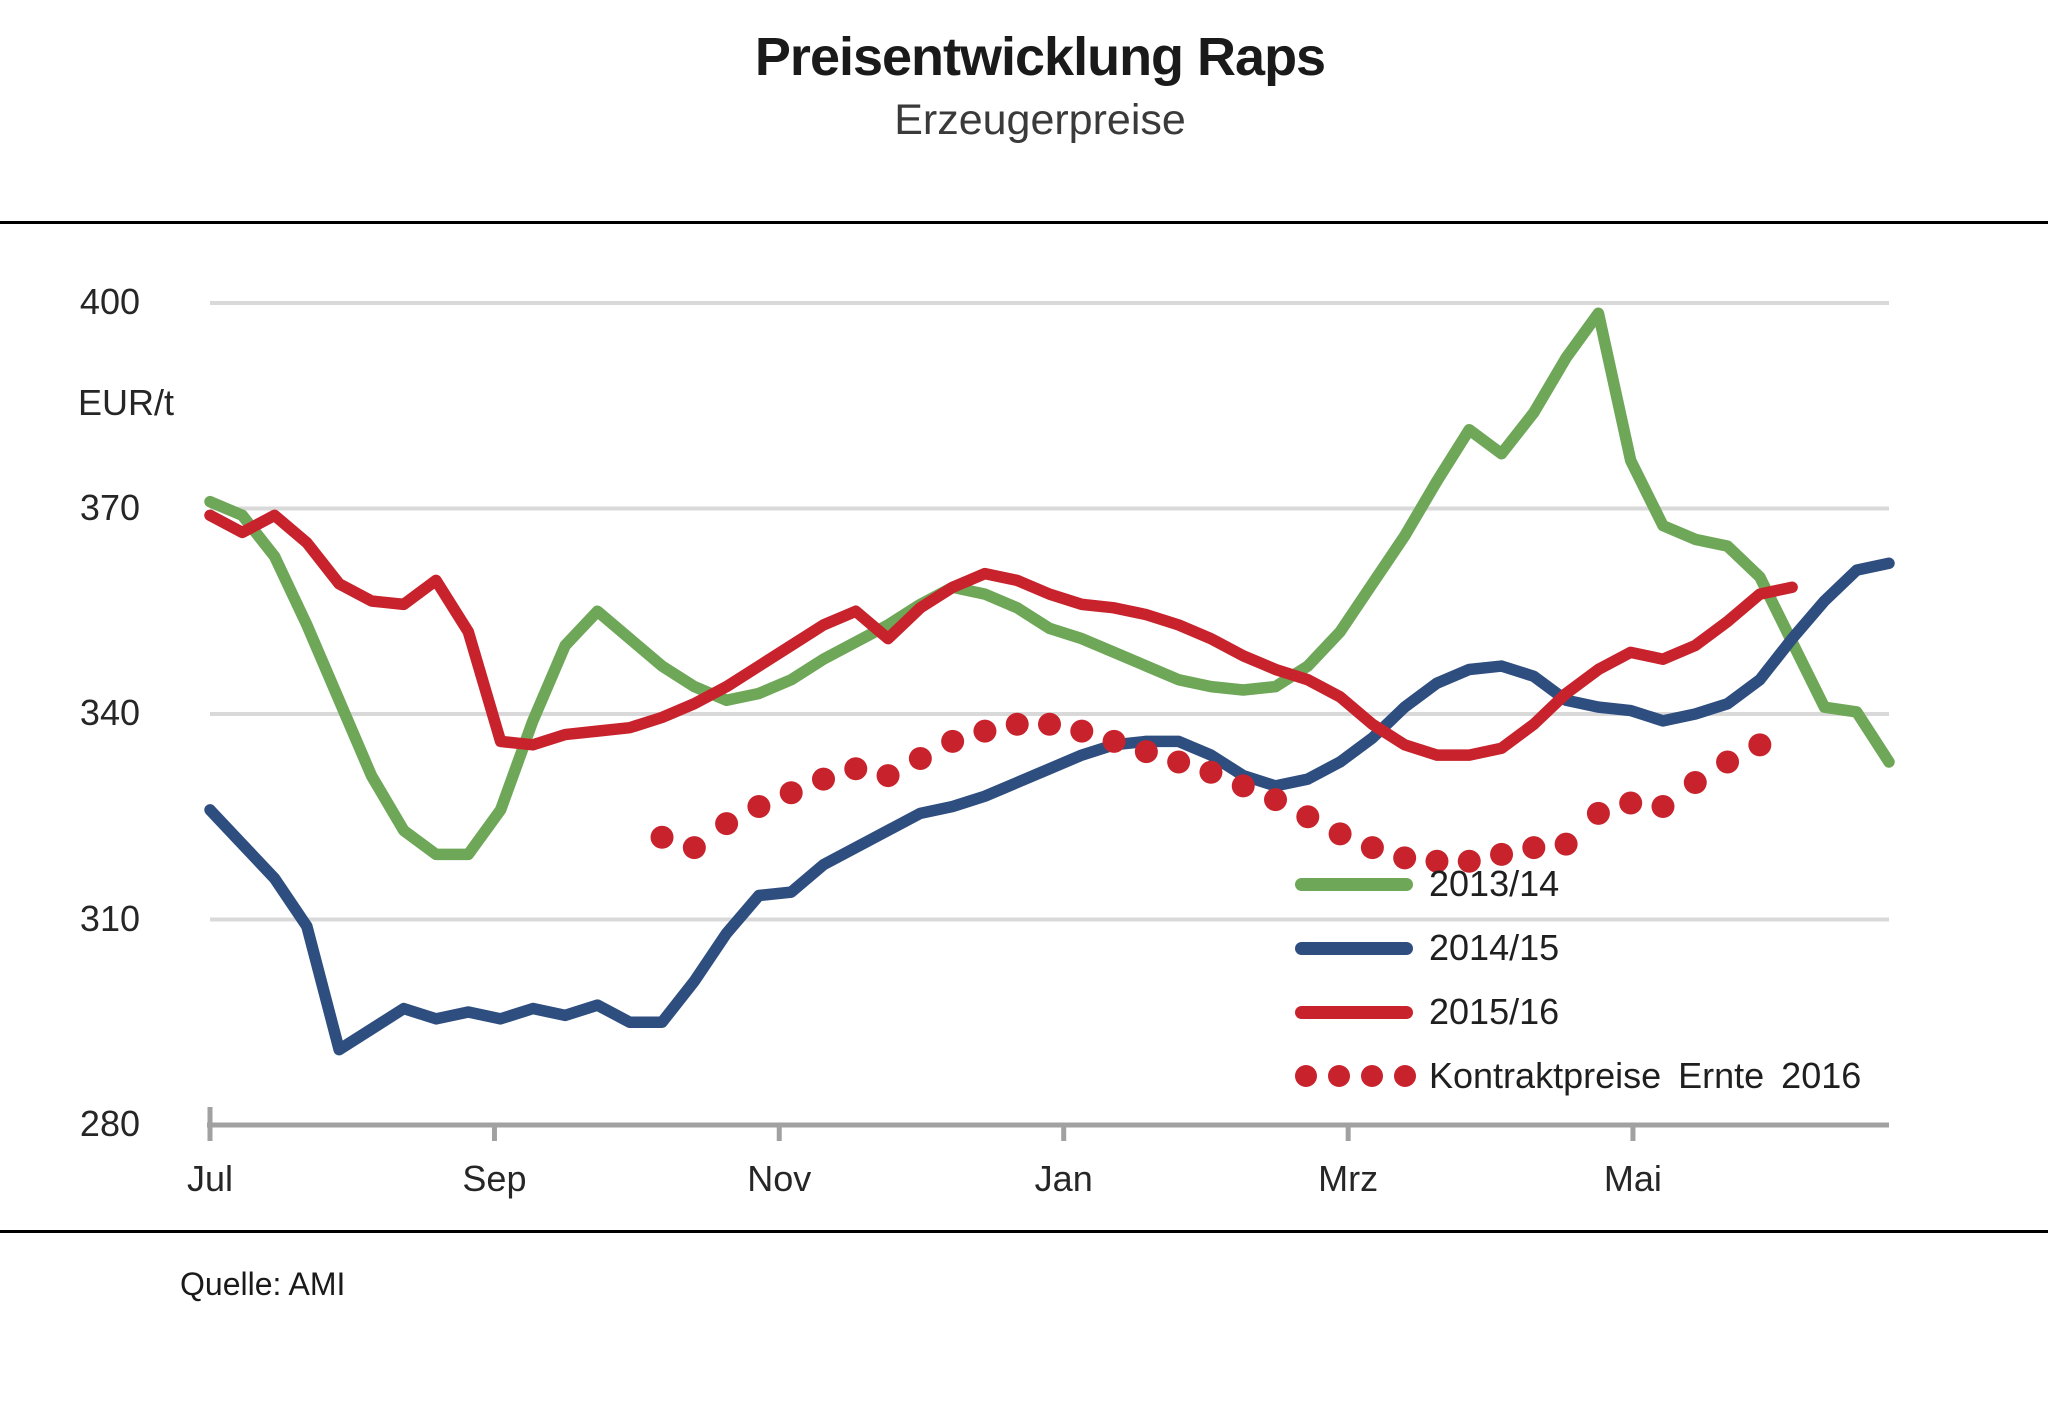  What do you see at coordinates (779, 1178) in the screenshot?
I see `xtick-label-Nov: Nov` at bounding box center [779, 1178].